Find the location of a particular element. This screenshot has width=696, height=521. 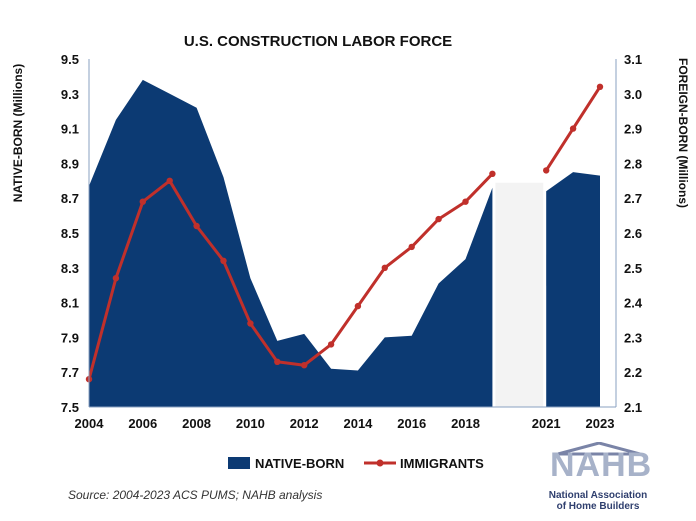

x-tick-label: 2018 is located at coordinates (465, 423).